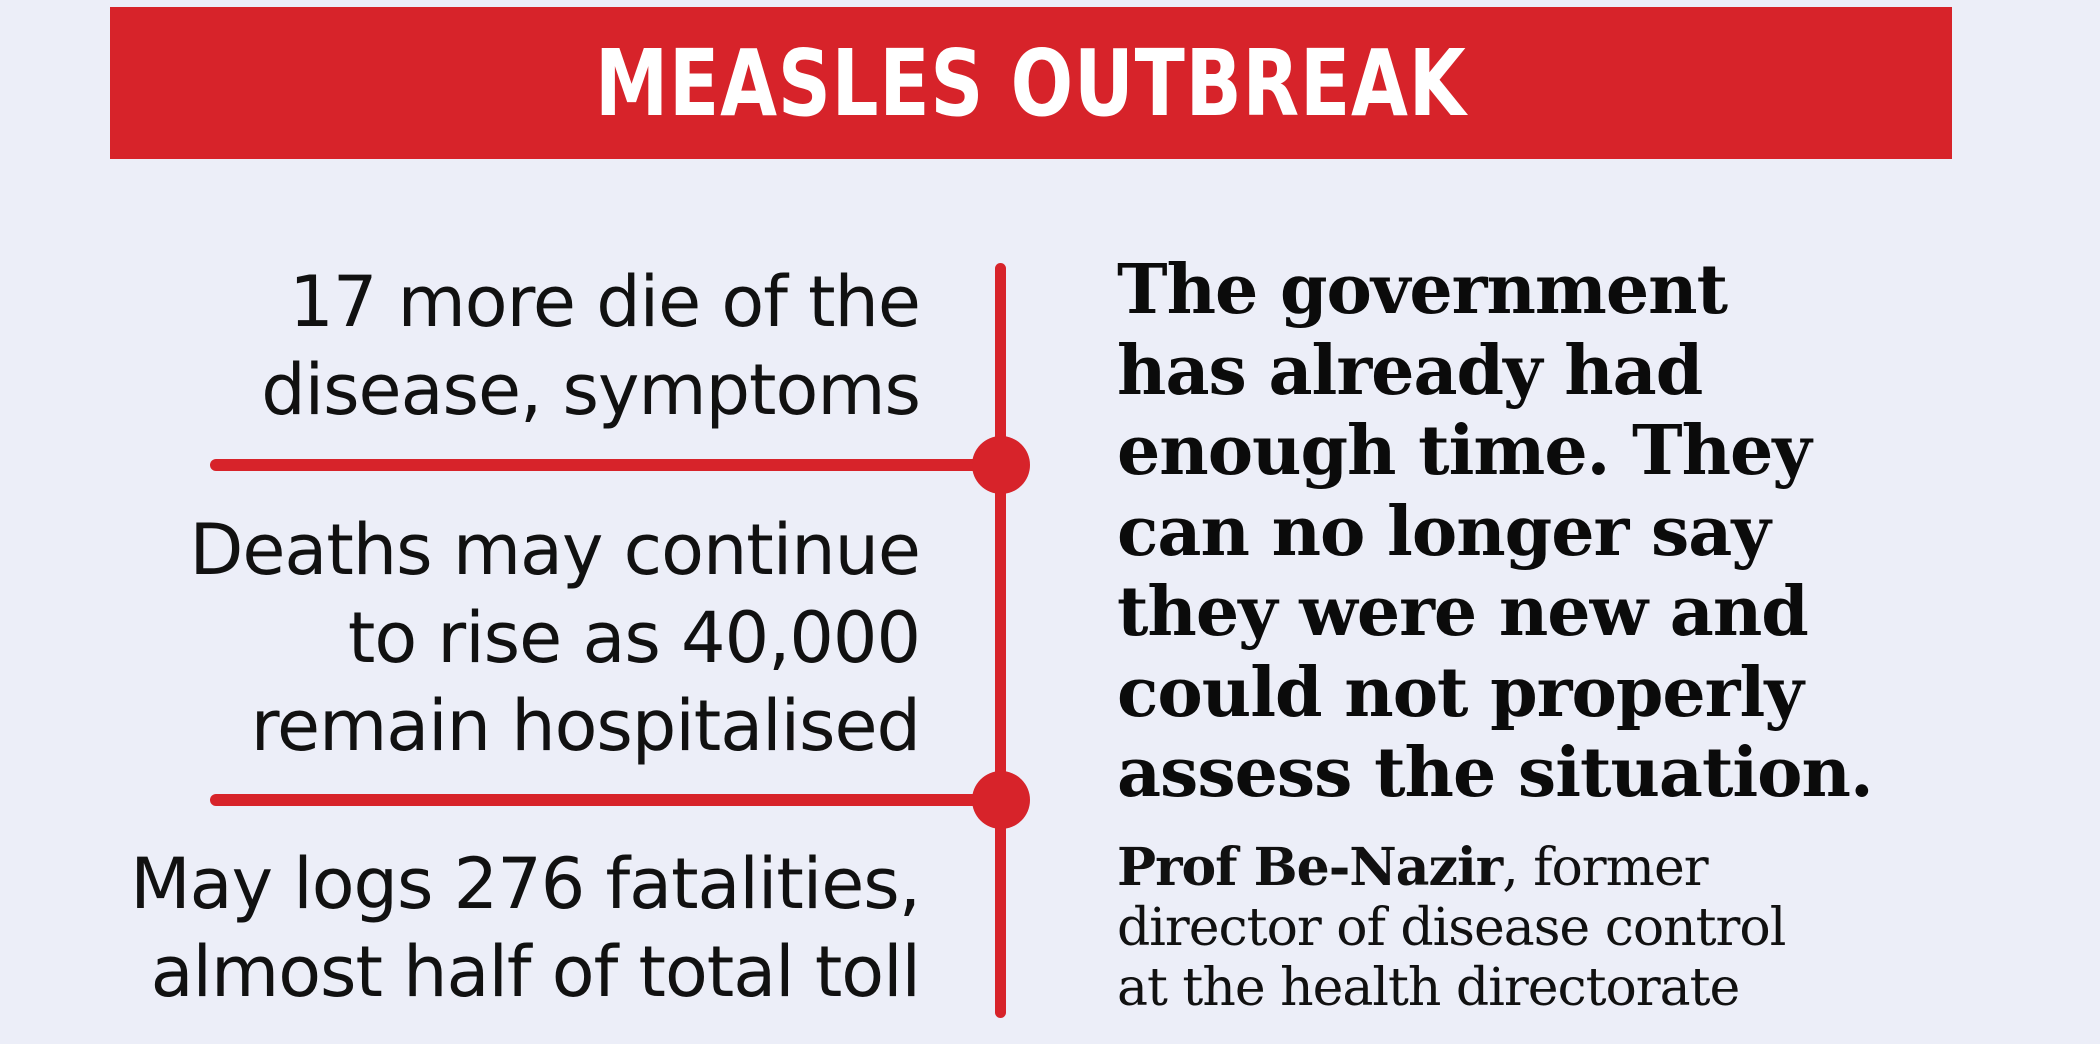  Describe the element at coordinates (1422, 290) in the screenshot. I see `quote-line: The government` at that location.